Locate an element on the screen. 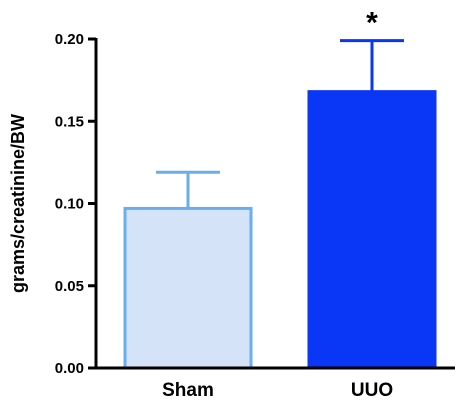 The width and height of the screenshot is (461, 410). y-axis-title: grams/creatinine/BW is located at coordinates (18, 203).